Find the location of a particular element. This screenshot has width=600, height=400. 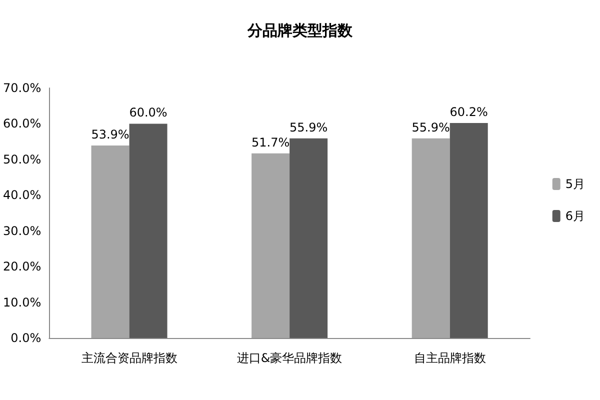

data-label: 60.2% is located at coordinates (469, 112).